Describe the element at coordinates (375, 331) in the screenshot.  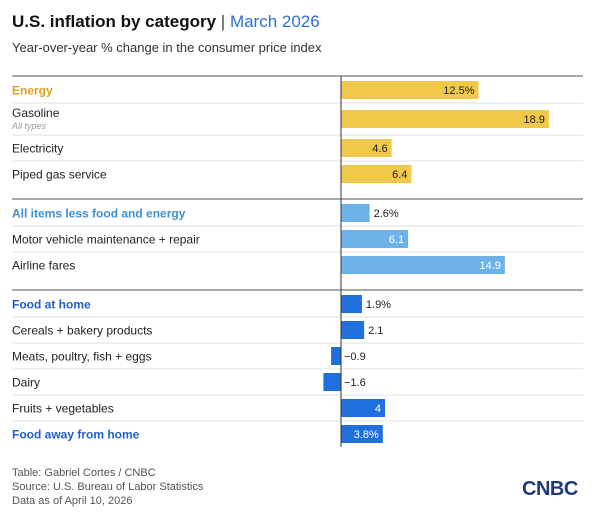
I see `value-label: 2.1` at that location.